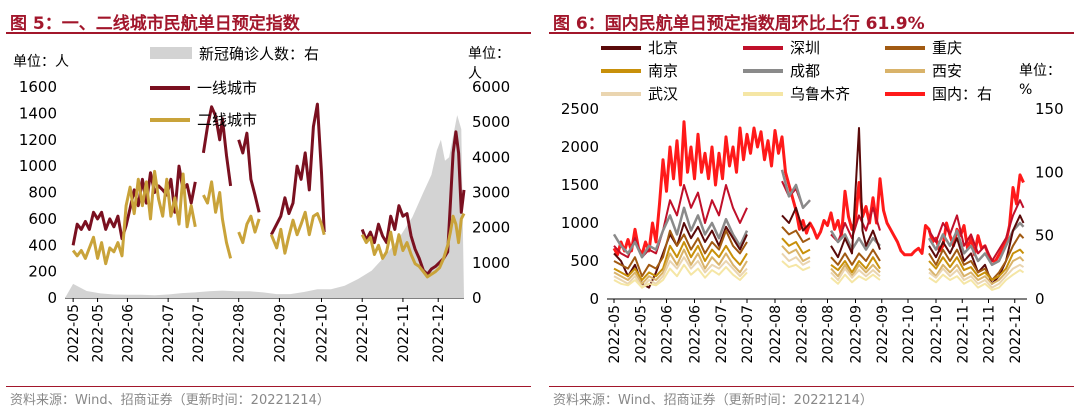 This screenshot has height=415, width=1080. I want to click on legend-label-南京: 南京, so click(663, 71).